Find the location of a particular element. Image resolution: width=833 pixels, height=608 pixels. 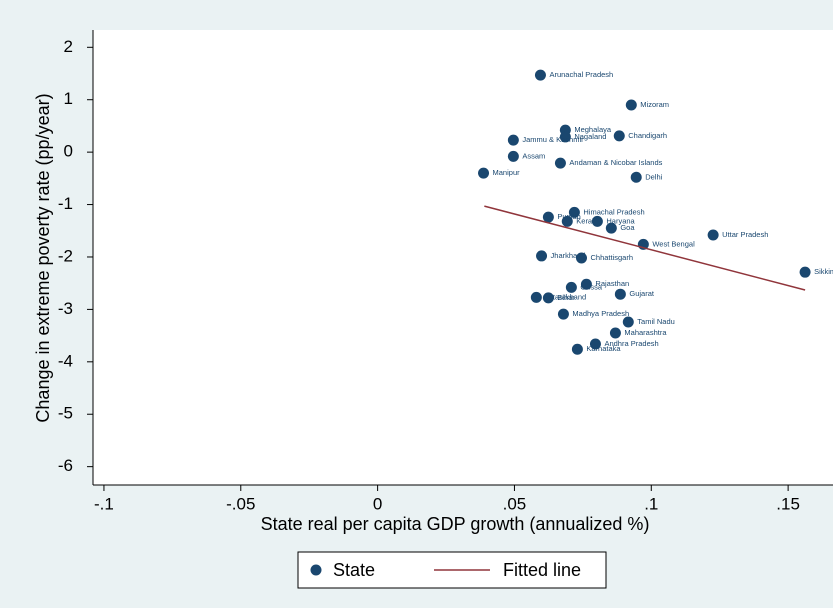

y-tick-label: -2 is located at coordinates (65, 255).